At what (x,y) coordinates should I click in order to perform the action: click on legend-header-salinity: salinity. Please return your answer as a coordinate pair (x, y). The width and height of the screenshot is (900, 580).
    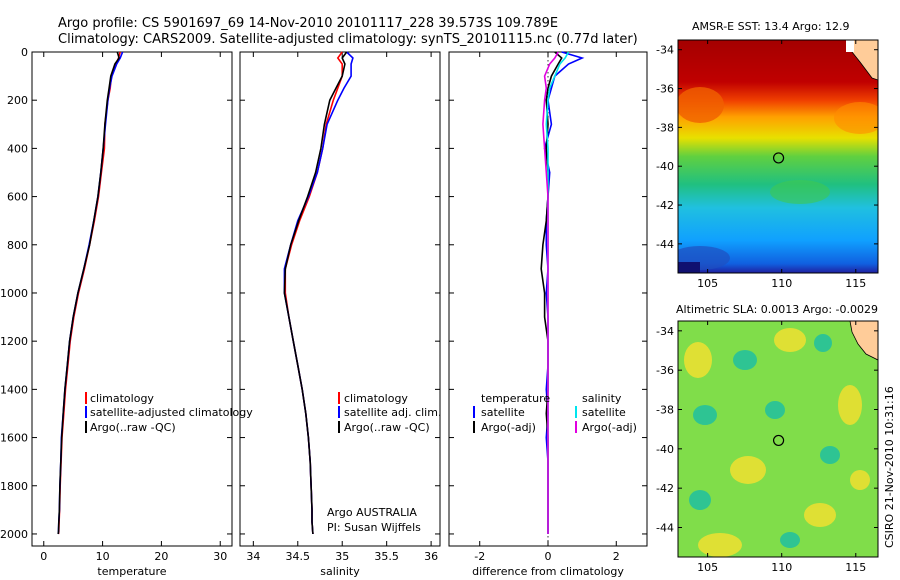
    Looking at the image, I should click on (602, 398).